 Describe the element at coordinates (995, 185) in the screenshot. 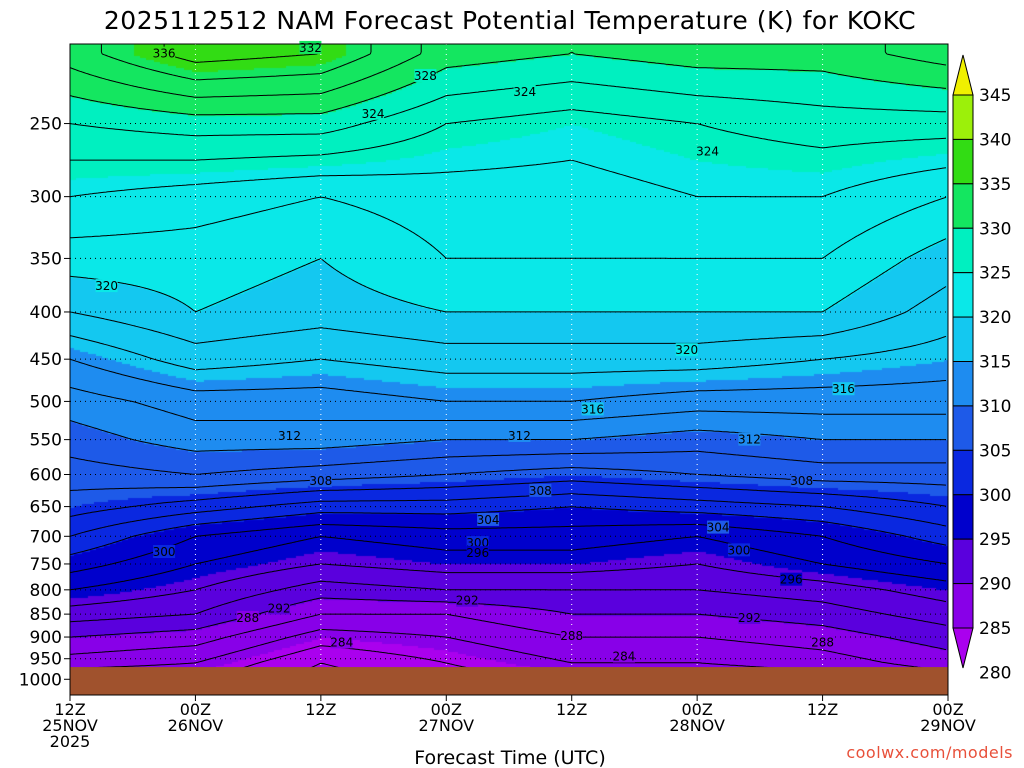

I see `colorbar-label: 335` at that location.